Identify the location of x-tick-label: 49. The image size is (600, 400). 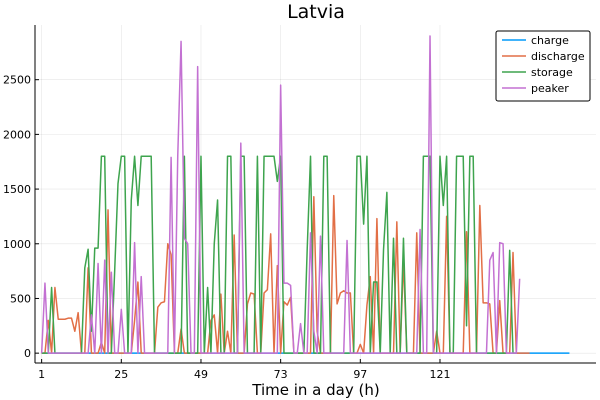
(201, 374).